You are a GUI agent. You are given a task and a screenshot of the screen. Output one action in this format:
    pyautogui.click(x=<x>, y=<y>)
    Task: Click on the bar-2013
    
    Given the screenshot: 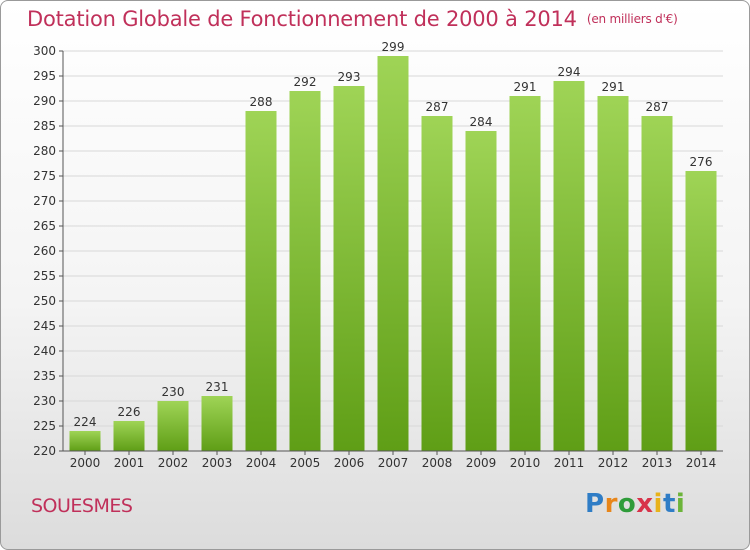 What is the action you would take?
    pyautogui.click(x=657, y=283)
    